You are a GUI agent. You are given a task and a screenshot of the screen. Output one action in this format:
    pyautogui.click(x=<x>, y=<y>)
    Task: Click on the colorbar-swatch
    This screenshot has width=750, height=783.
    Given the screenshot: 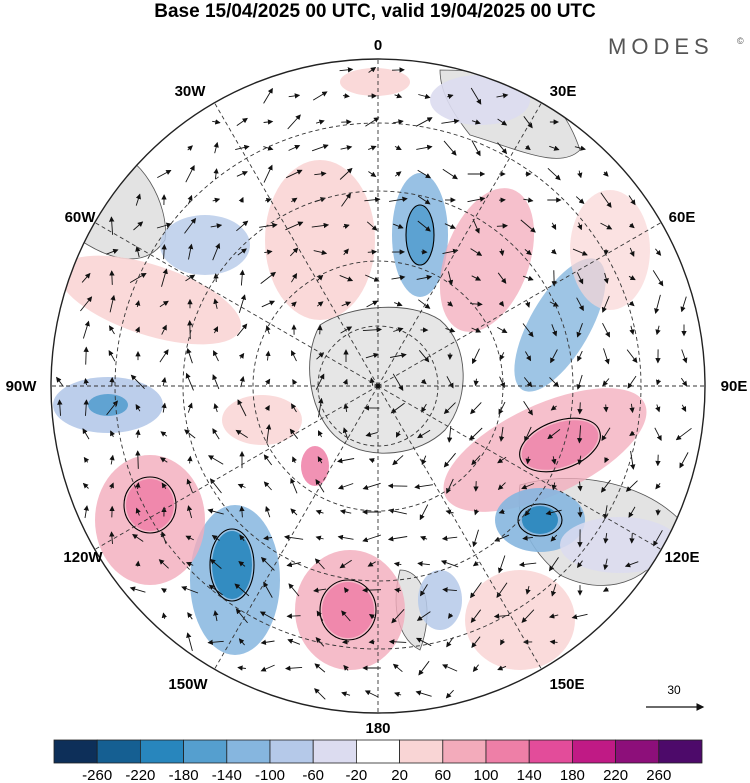 What is the action you would take?
    pyautogui.click(x=464, y=751)
    